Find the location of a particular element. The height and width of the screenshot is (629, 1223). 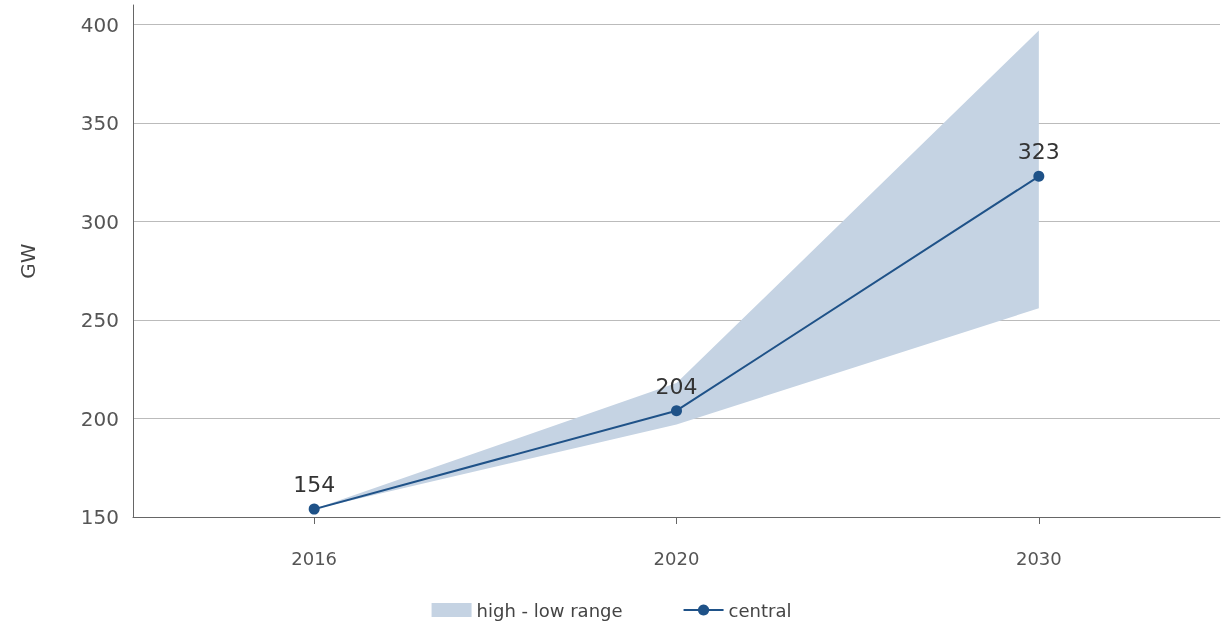

y-tick-label: 250 is located at coordinates (99, 320).